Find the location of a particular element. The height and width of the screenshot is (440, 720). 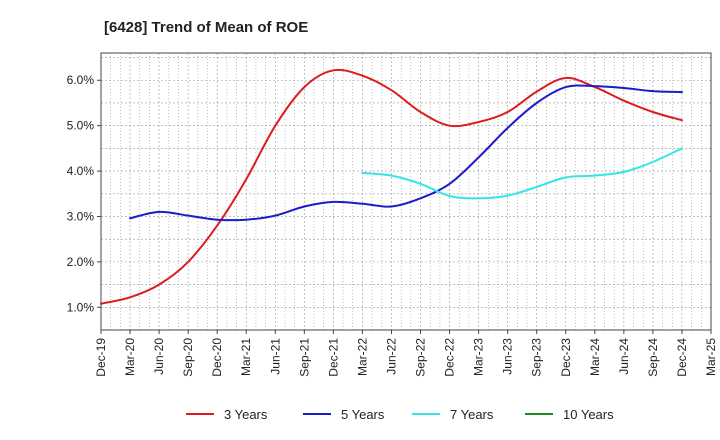

x-tick-label: Jun-23 is located at coordinates (508, 356).